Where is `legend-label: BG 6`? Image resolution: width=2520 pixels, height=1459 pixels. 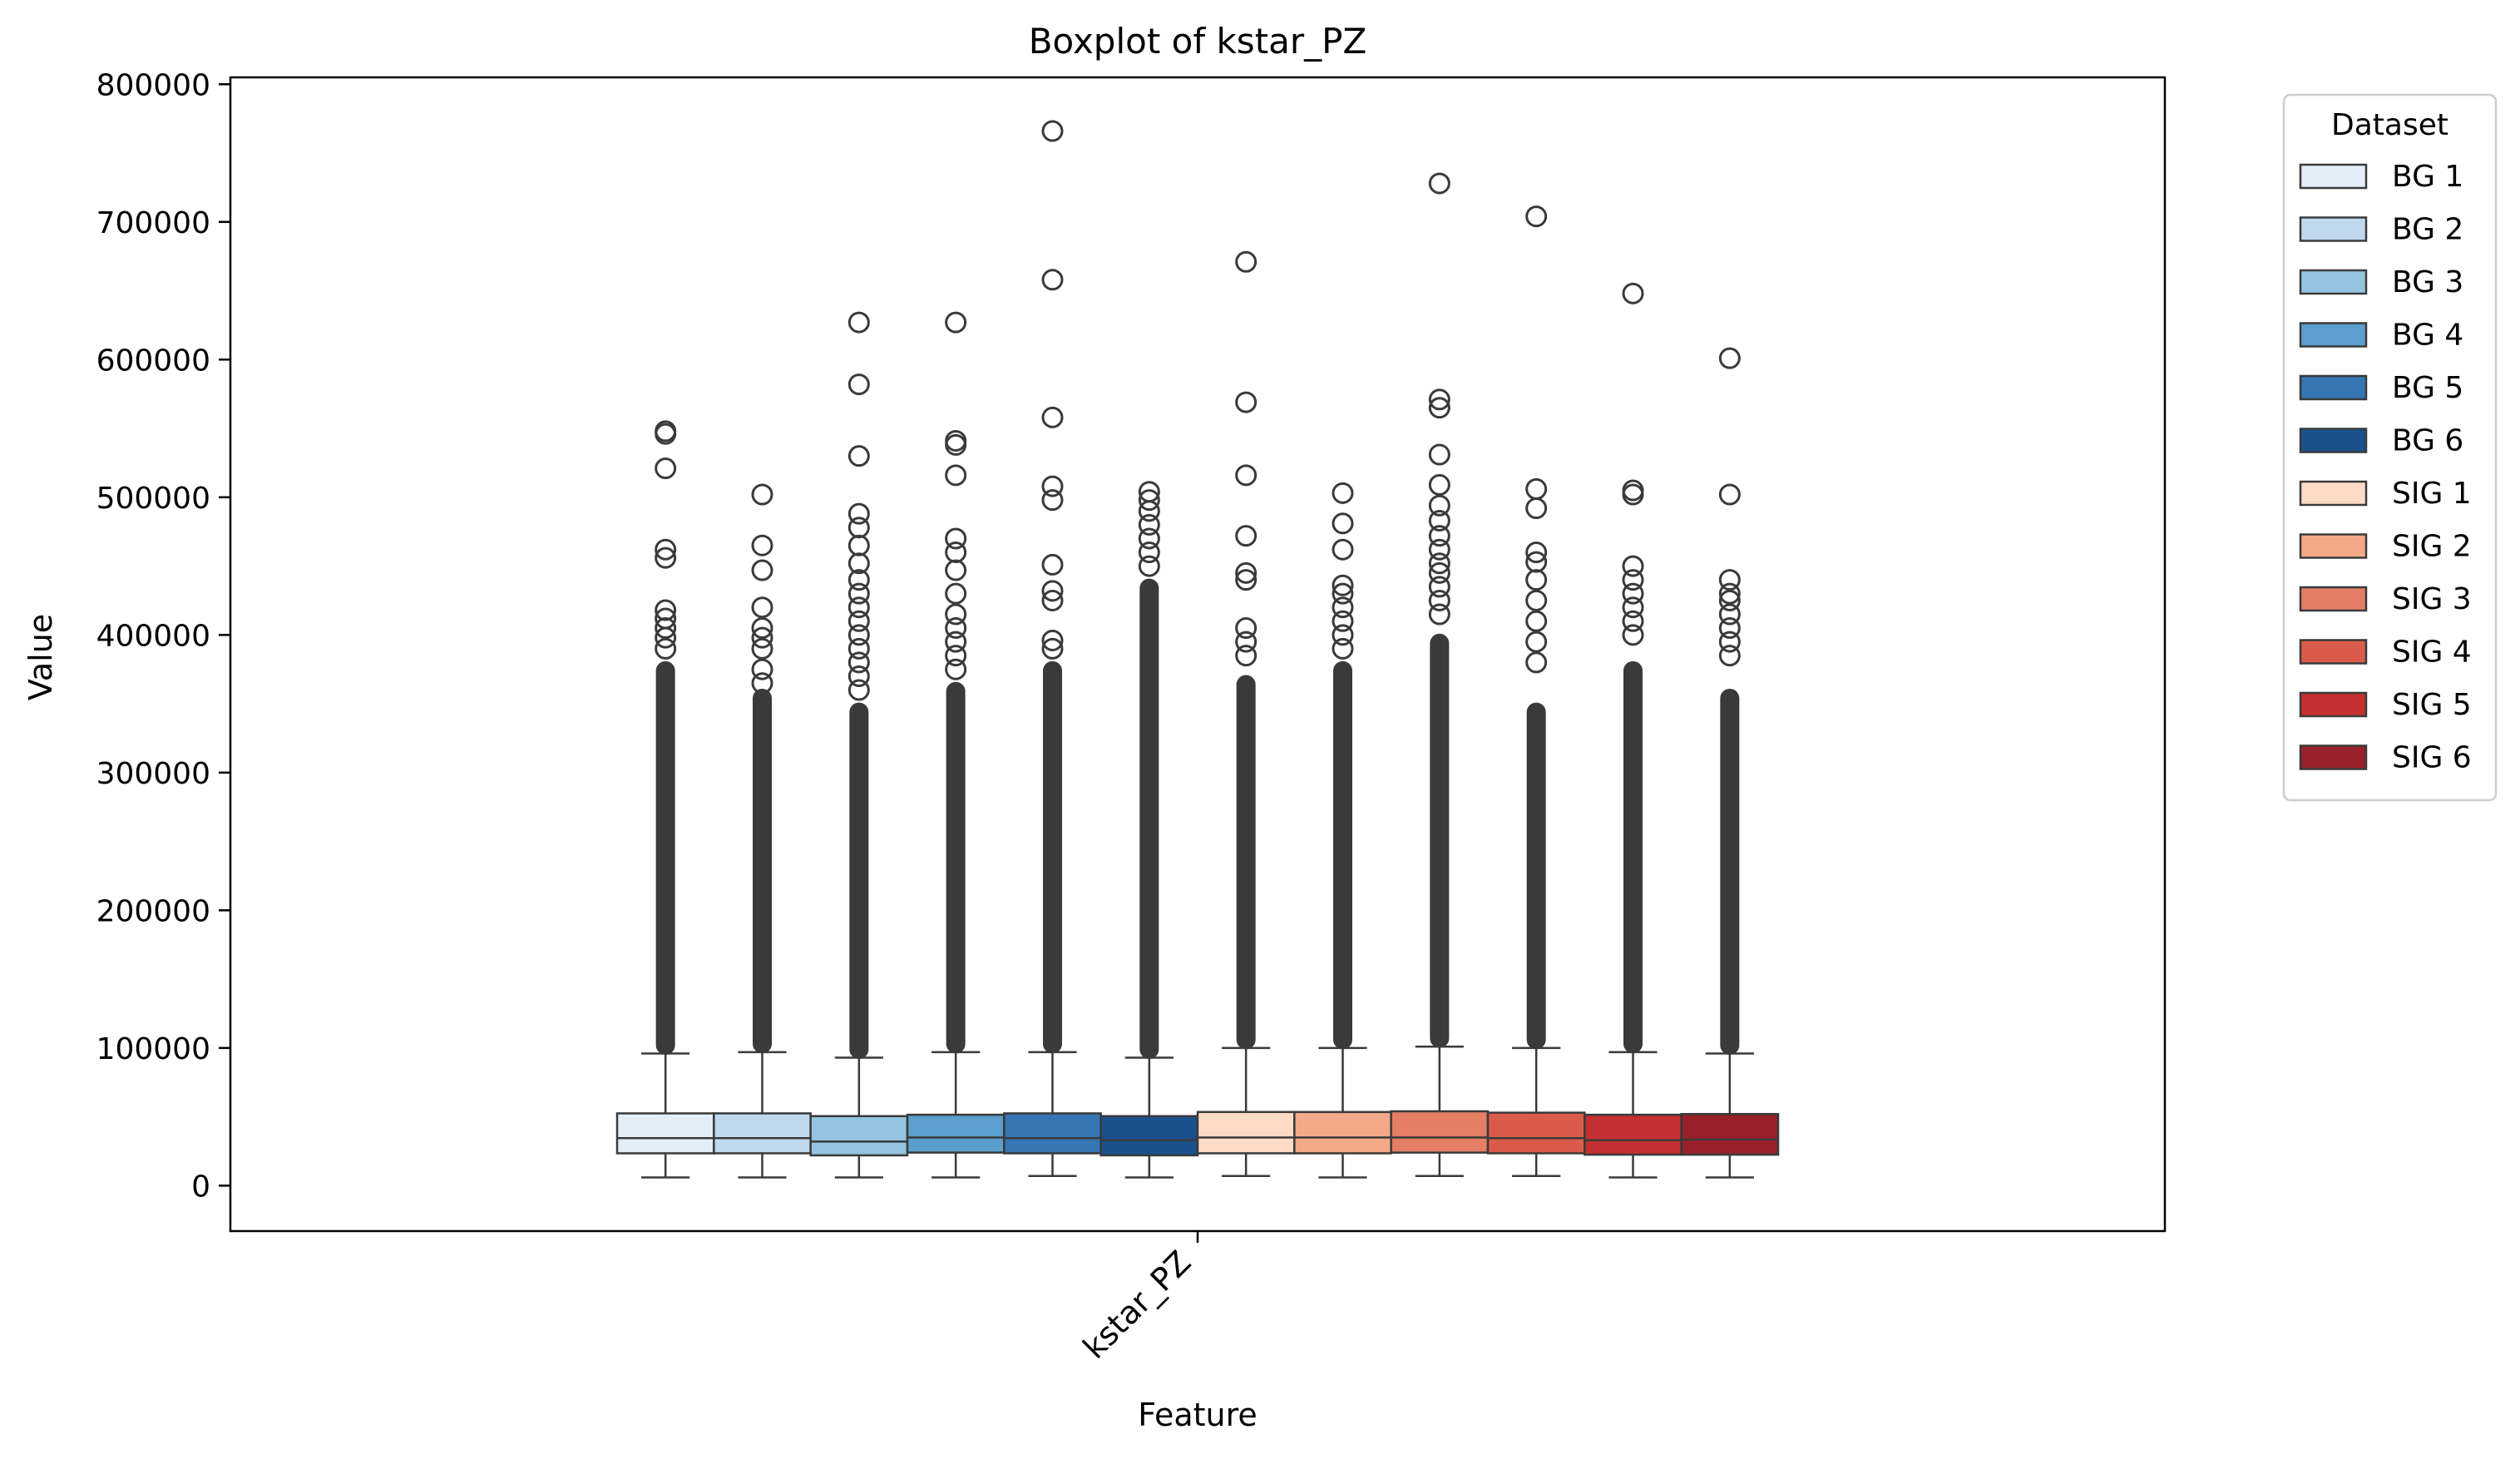
legend-label: BG 6 is located at coordinates (2427, 441).